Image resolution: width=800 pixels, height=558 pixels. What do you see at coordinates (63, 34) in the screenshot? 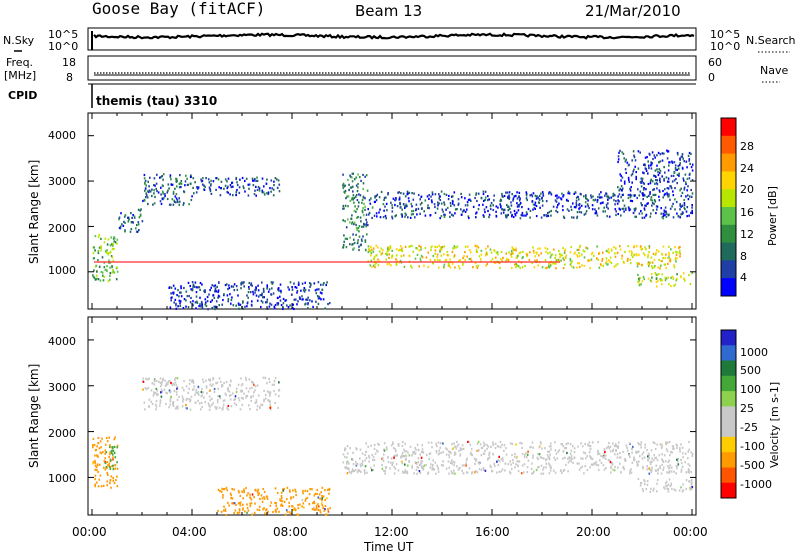
I see `nsky-tick-top: 10^5` at bounding box center [63, 34].